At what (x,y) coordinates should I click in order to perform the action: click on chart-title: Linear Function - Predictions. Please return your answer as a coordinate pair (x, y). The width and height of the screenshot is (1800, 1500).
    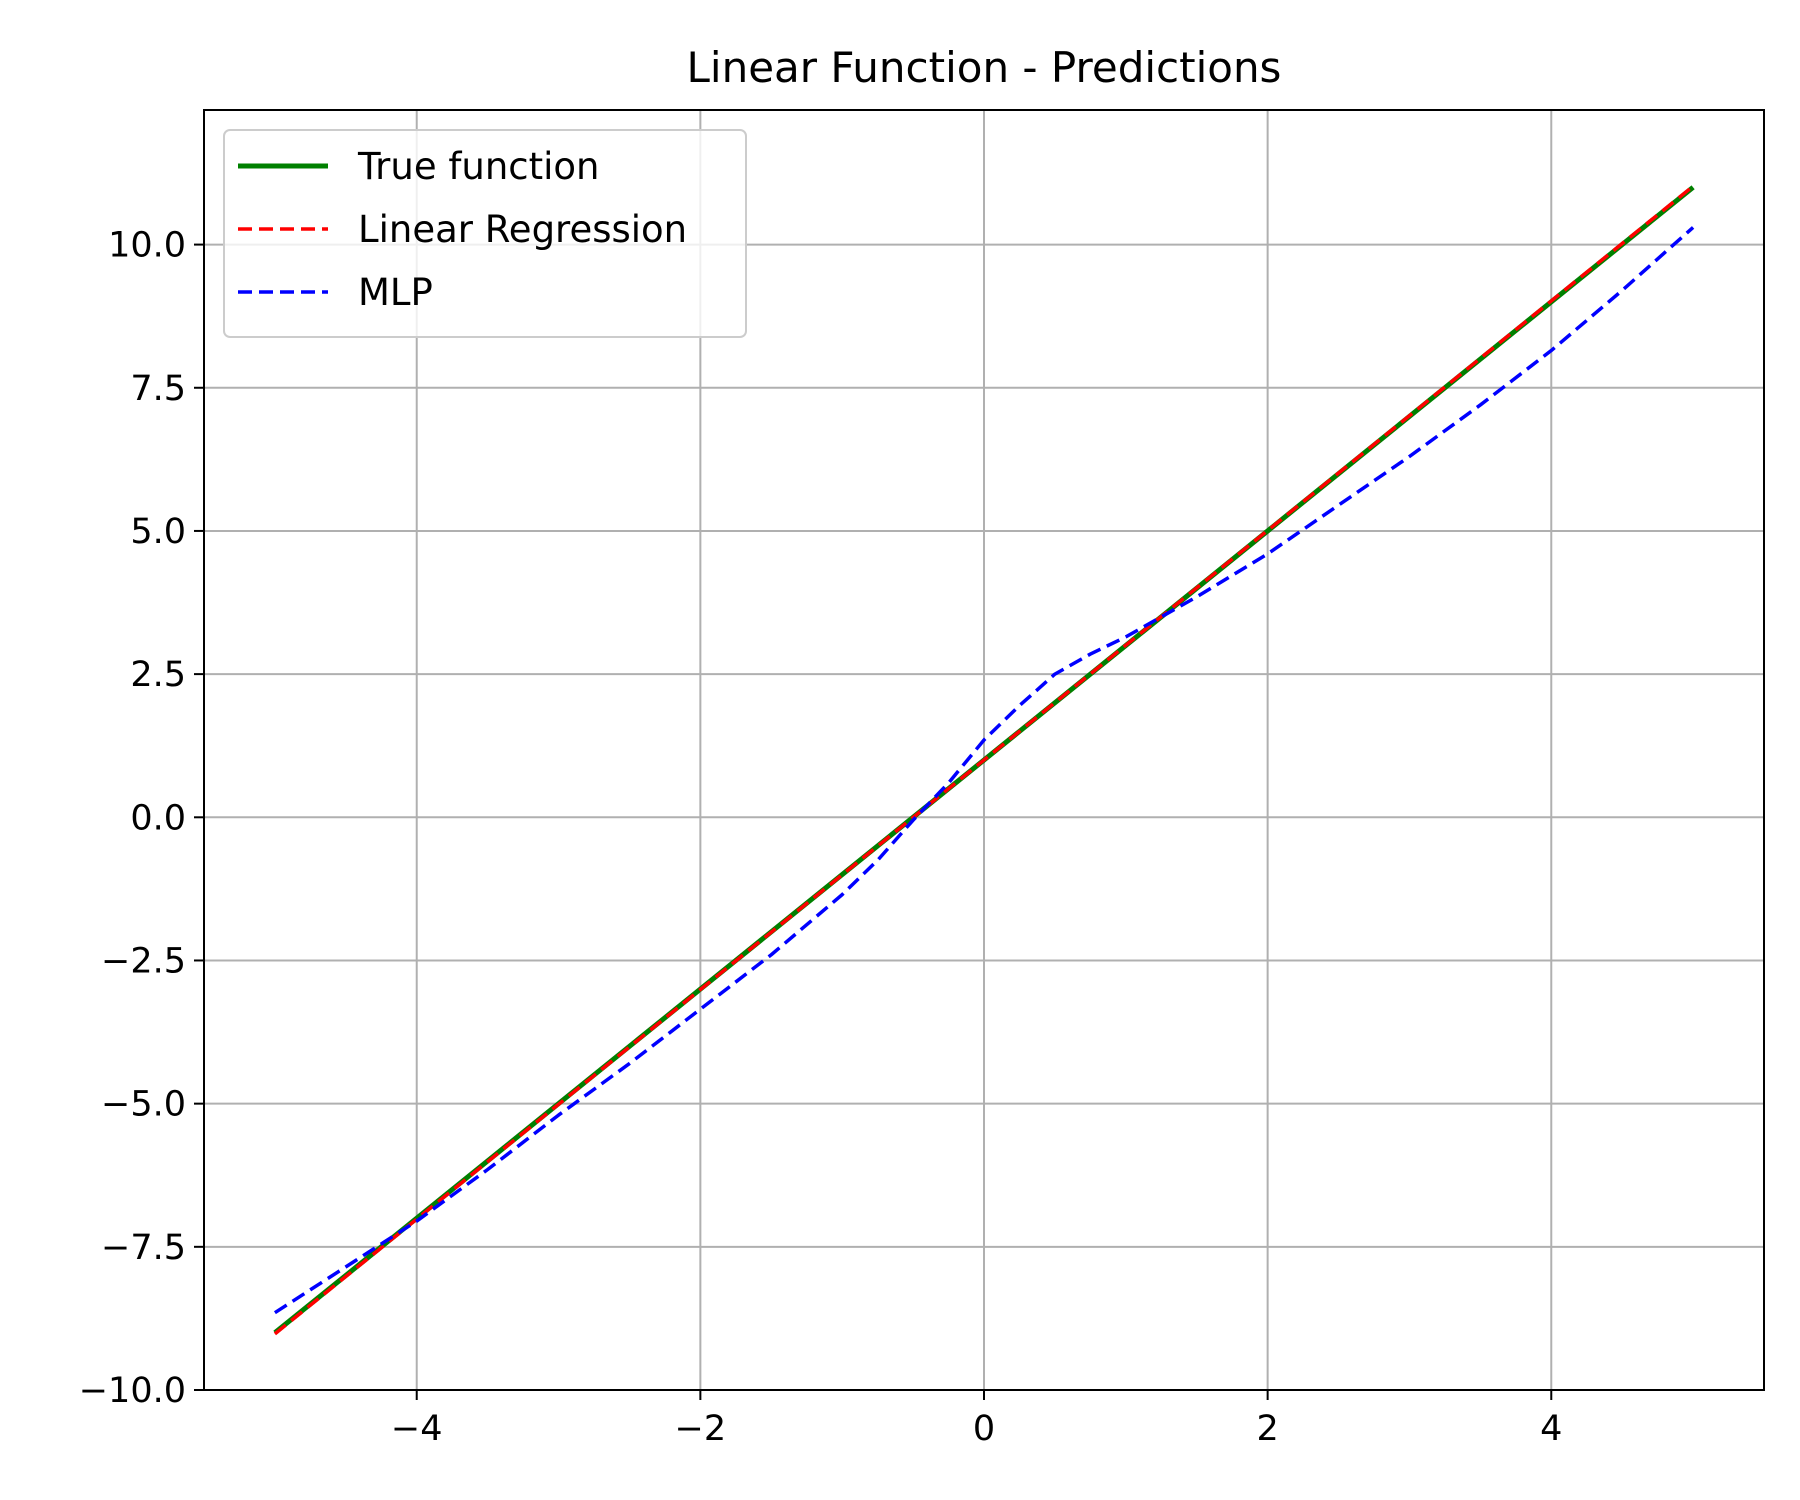
    Looking at the image, I should click on (984, 67).